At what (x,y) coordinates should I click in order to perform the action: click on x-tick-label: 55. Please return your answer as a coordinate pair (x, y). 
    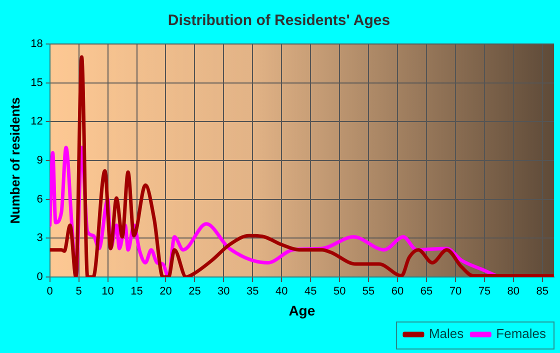
    Looking at the image, I should click on (368, 292).